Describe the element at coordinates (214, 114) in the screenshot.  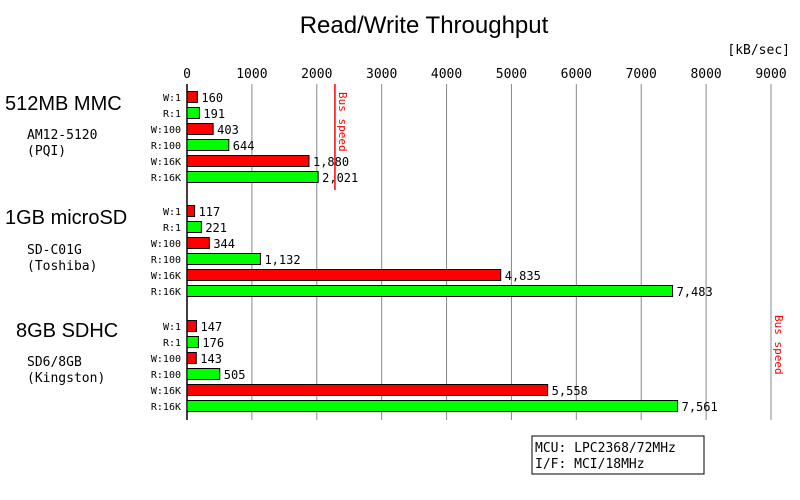
I see `data-label: 191` at that location.